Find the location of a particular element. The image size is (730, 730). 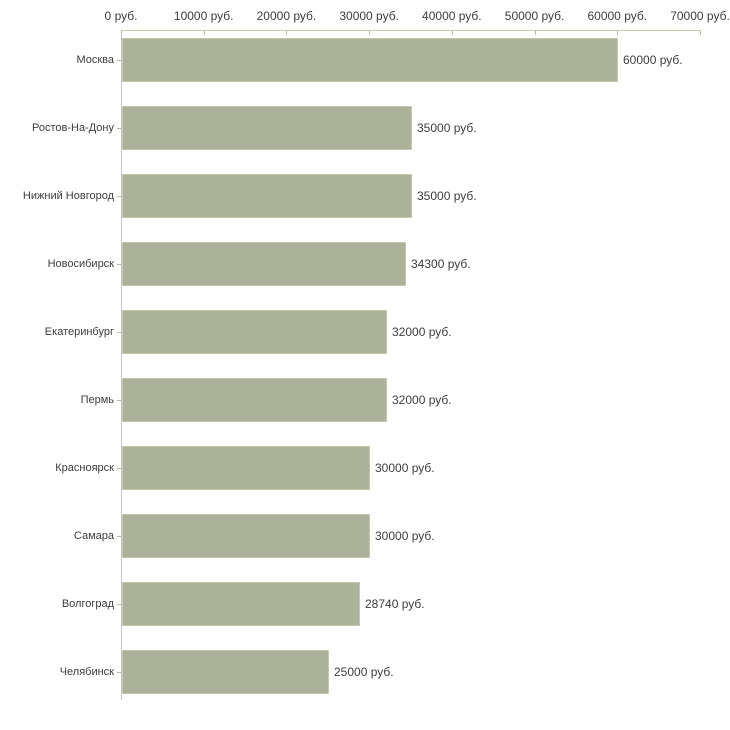

x-tick-label: 70000 руб. is located at coordinates (700, 16).